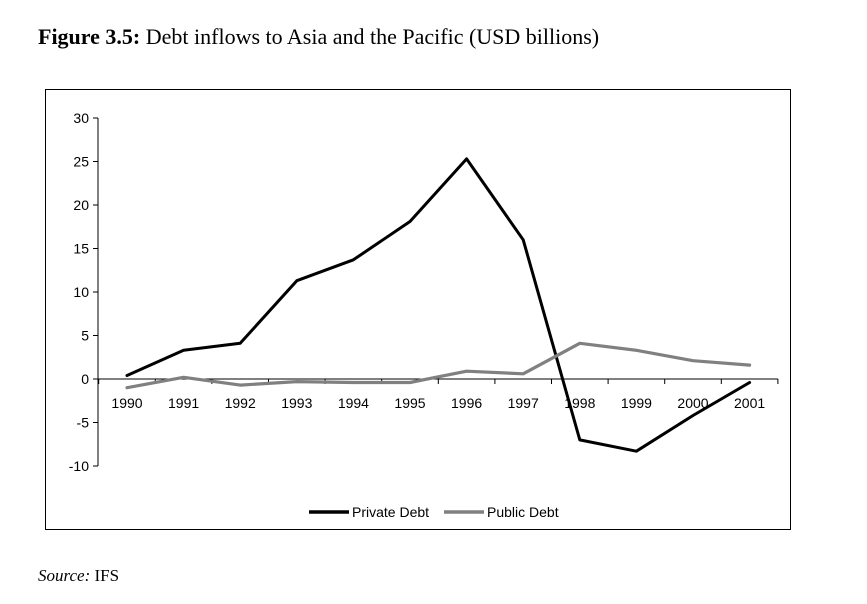 This screenshot has width=867, height=604. I want to click on source-note: Source: IFS, so click(78, 576).